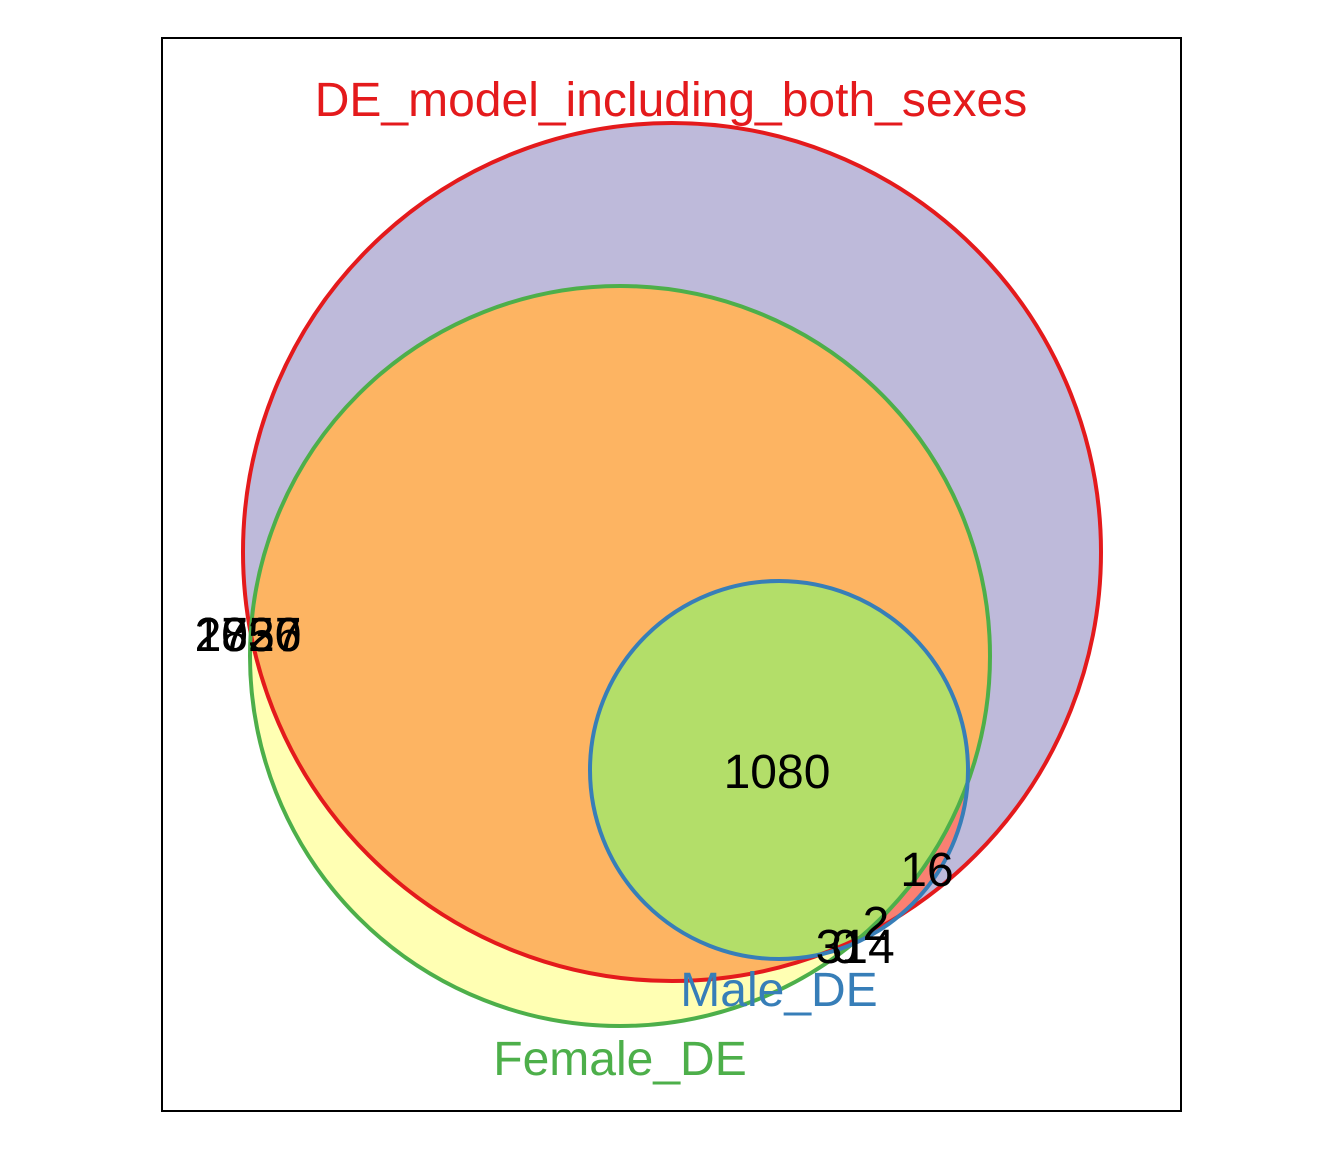 This screenshot has height=1152, width=1344. I want to click on count-small-d: 14, so click(867, 947).